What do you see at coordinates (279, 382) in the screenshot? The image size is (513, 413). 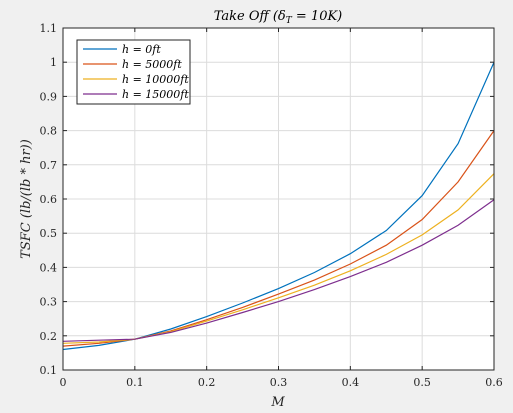 I see `x-tick-label: 0.3` at bounding box center [279, 382].